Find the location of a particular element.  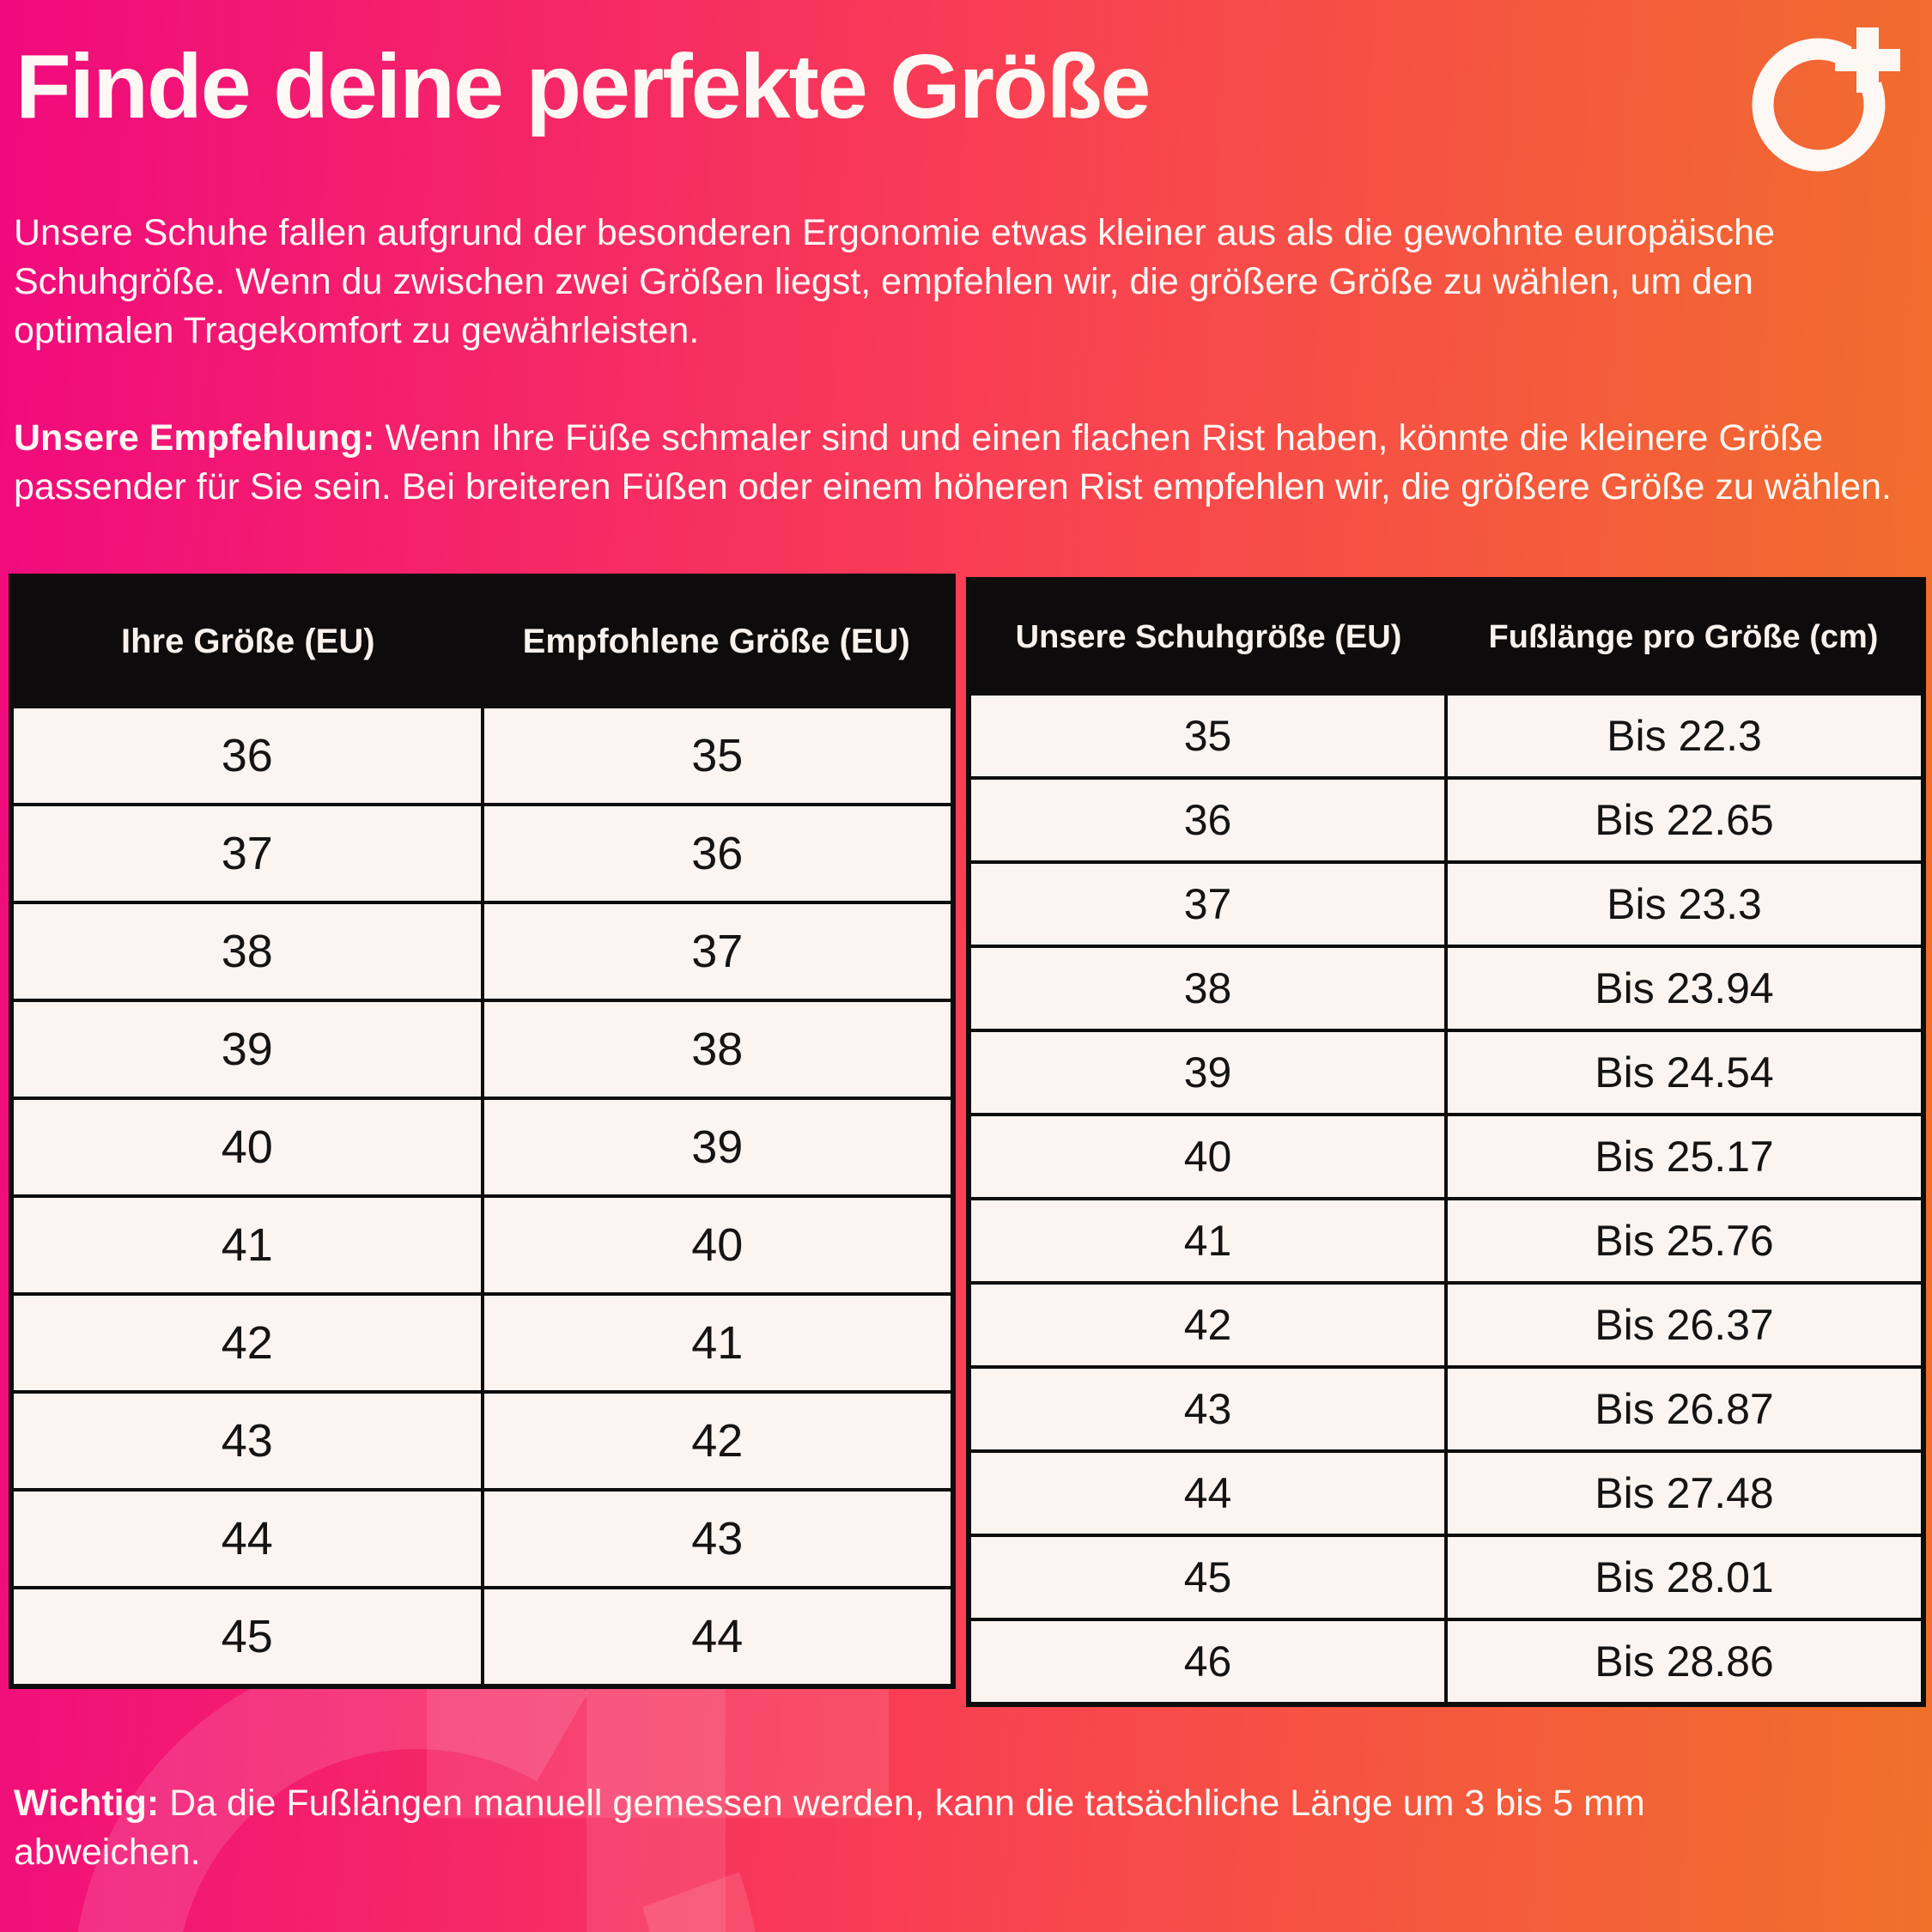

table-row: 36 Bis 22.65 is located at coordinates (1446, 820).